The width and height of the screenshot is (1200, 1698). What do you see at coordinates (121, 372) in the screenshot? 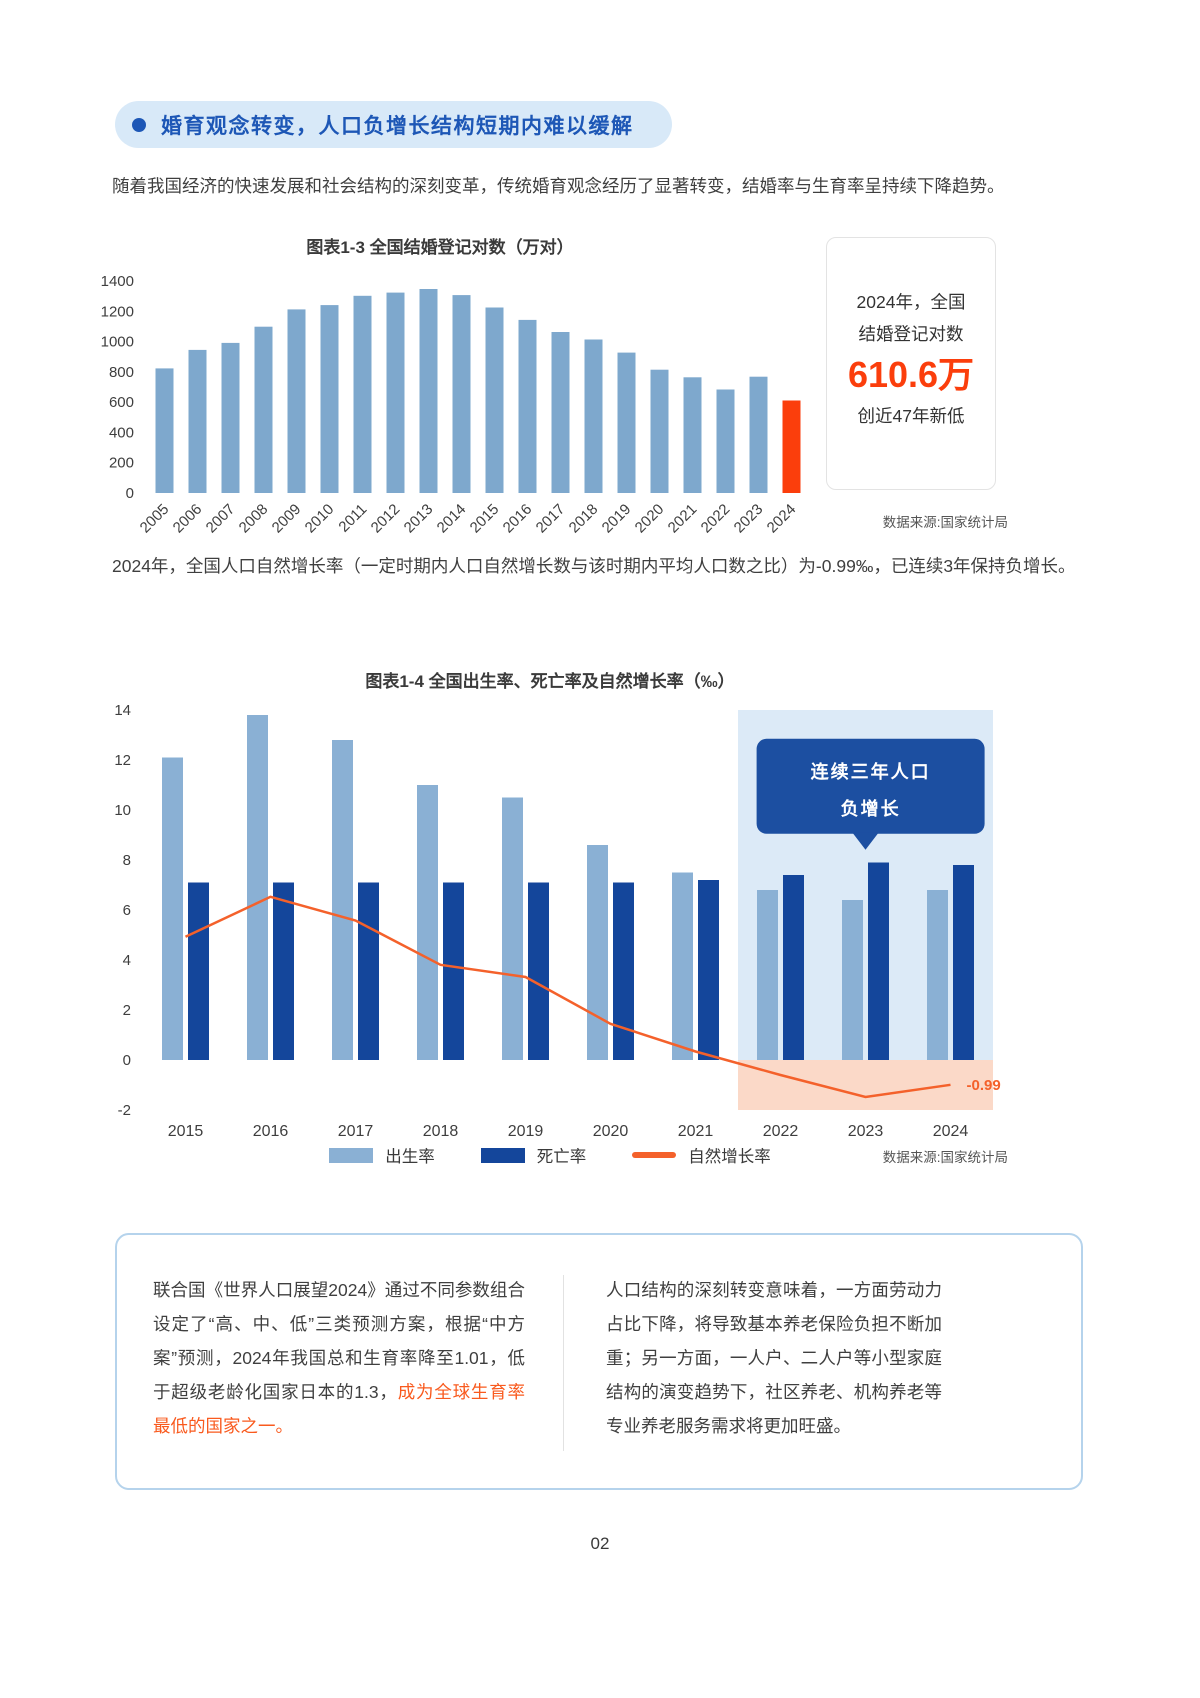
I see `svg-text: 800` at bounding box center [121, 372].